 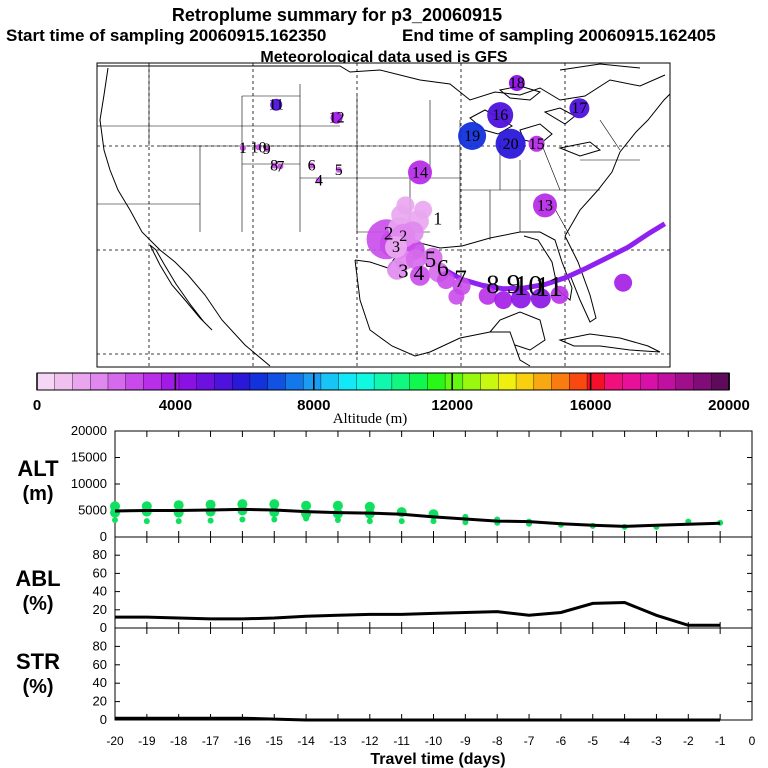 What do you see at coordinates (452, 405) in the screenshot?
I see `colorbar-tick-label: 12000` at bounding box center [452, 405].